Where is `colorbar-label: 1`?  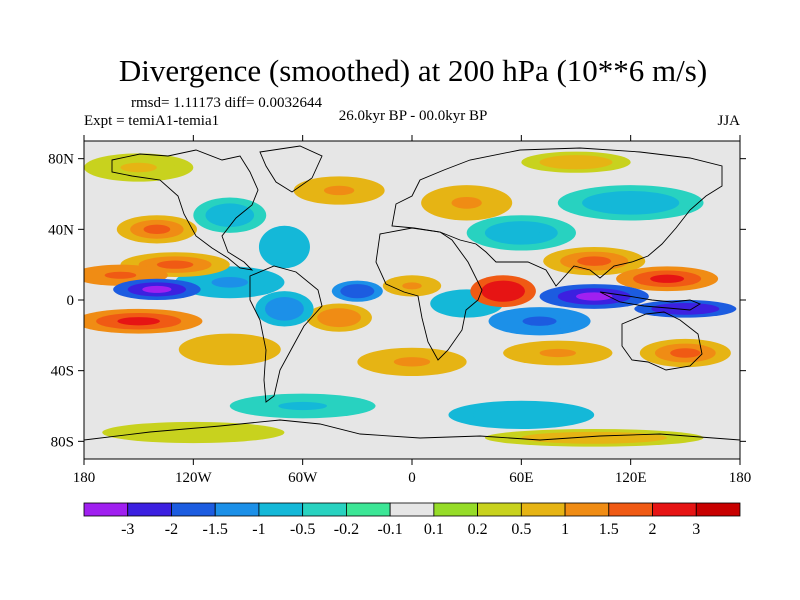
colorbar-label: 1 is located at coordinates (565, 529).